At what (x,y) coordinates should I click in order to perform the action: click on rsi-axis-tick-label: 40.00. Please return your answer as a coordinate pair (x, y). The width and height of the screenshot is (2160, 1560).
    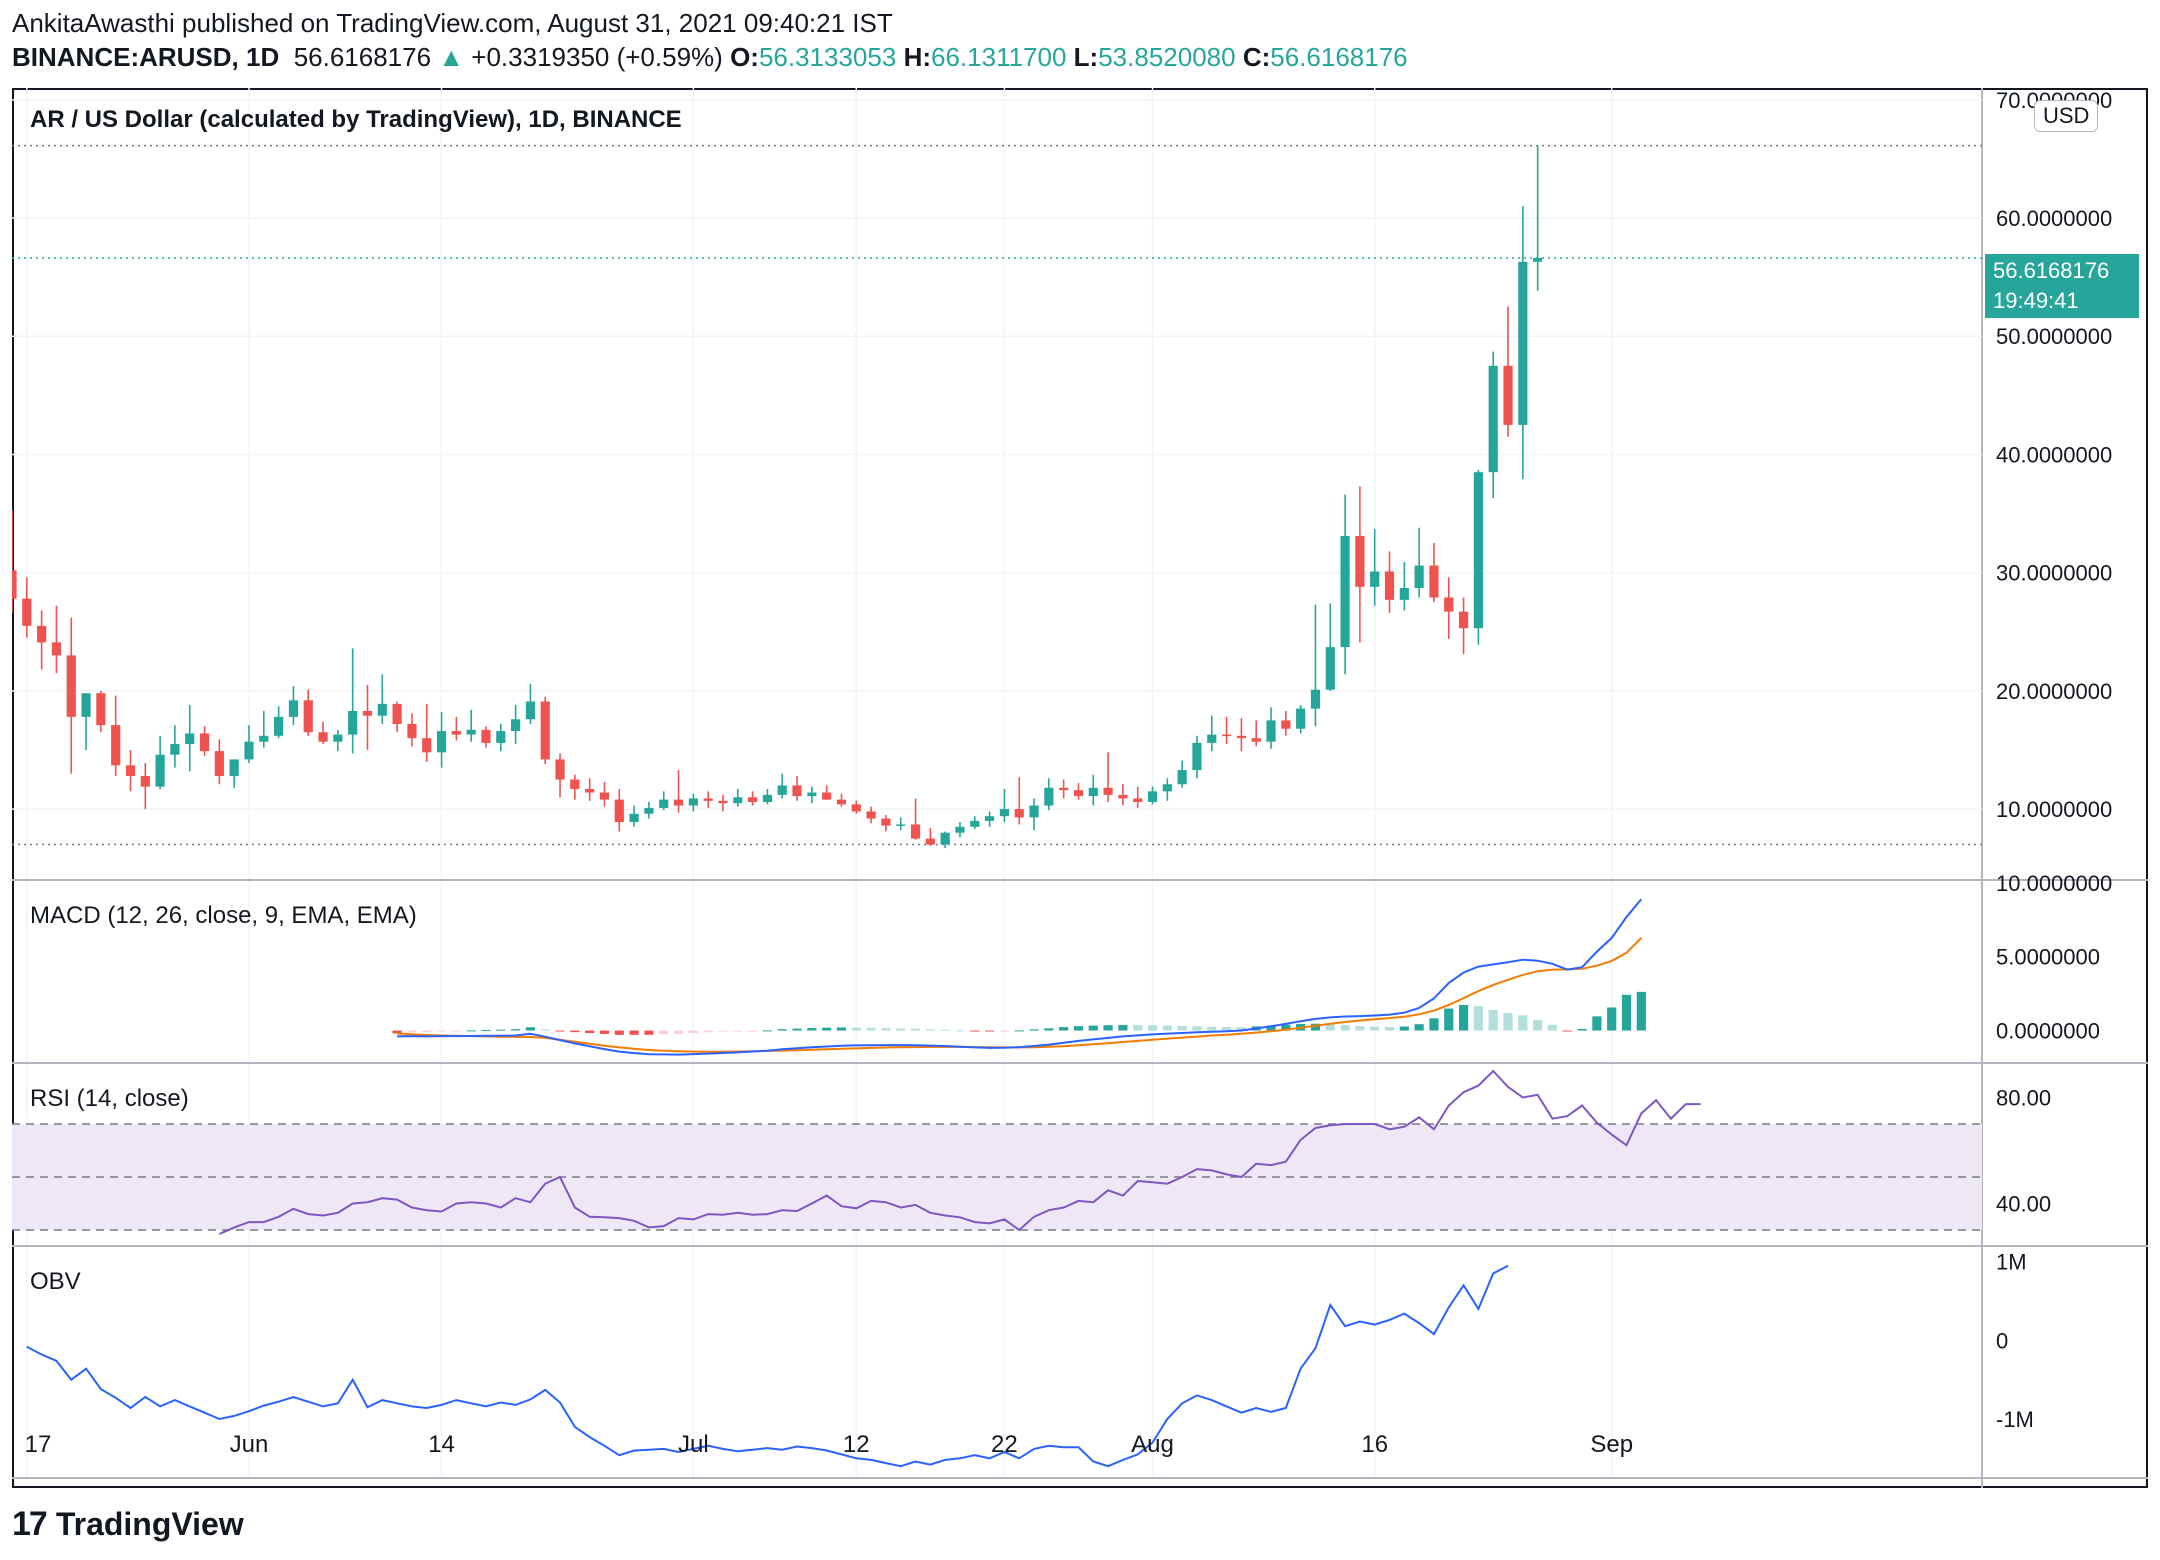
    Looking at the image, I should click on (2023, 1204).